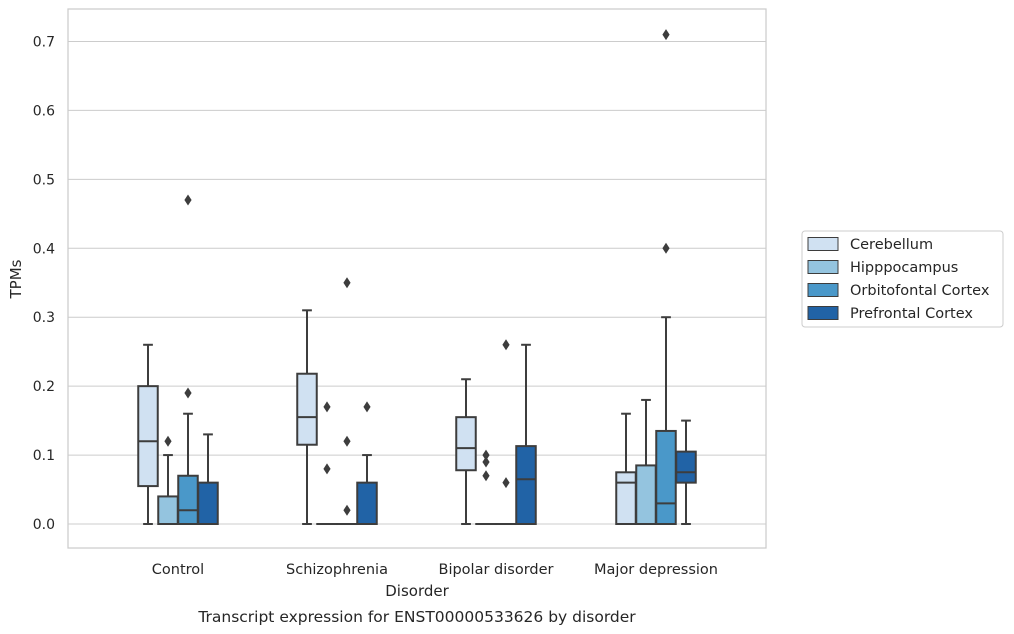  I want to click on x-axis-label: Disorder, so click(417, 591).